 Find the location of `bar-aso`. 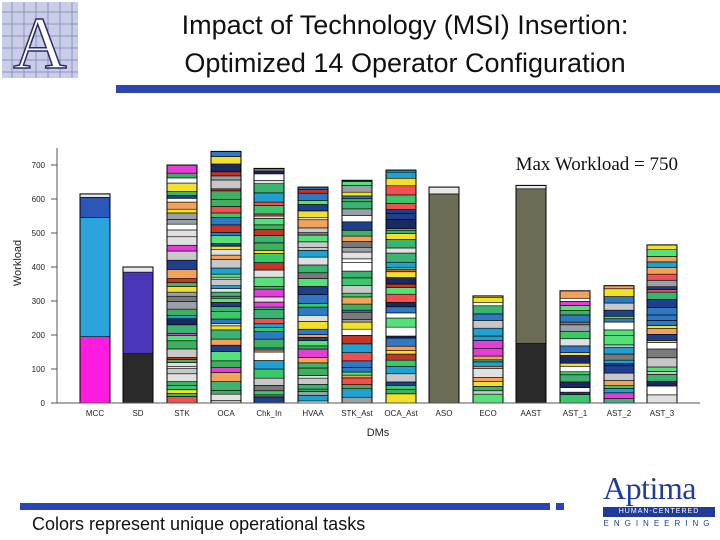

bar-aso is located at coordinates (444, 295).